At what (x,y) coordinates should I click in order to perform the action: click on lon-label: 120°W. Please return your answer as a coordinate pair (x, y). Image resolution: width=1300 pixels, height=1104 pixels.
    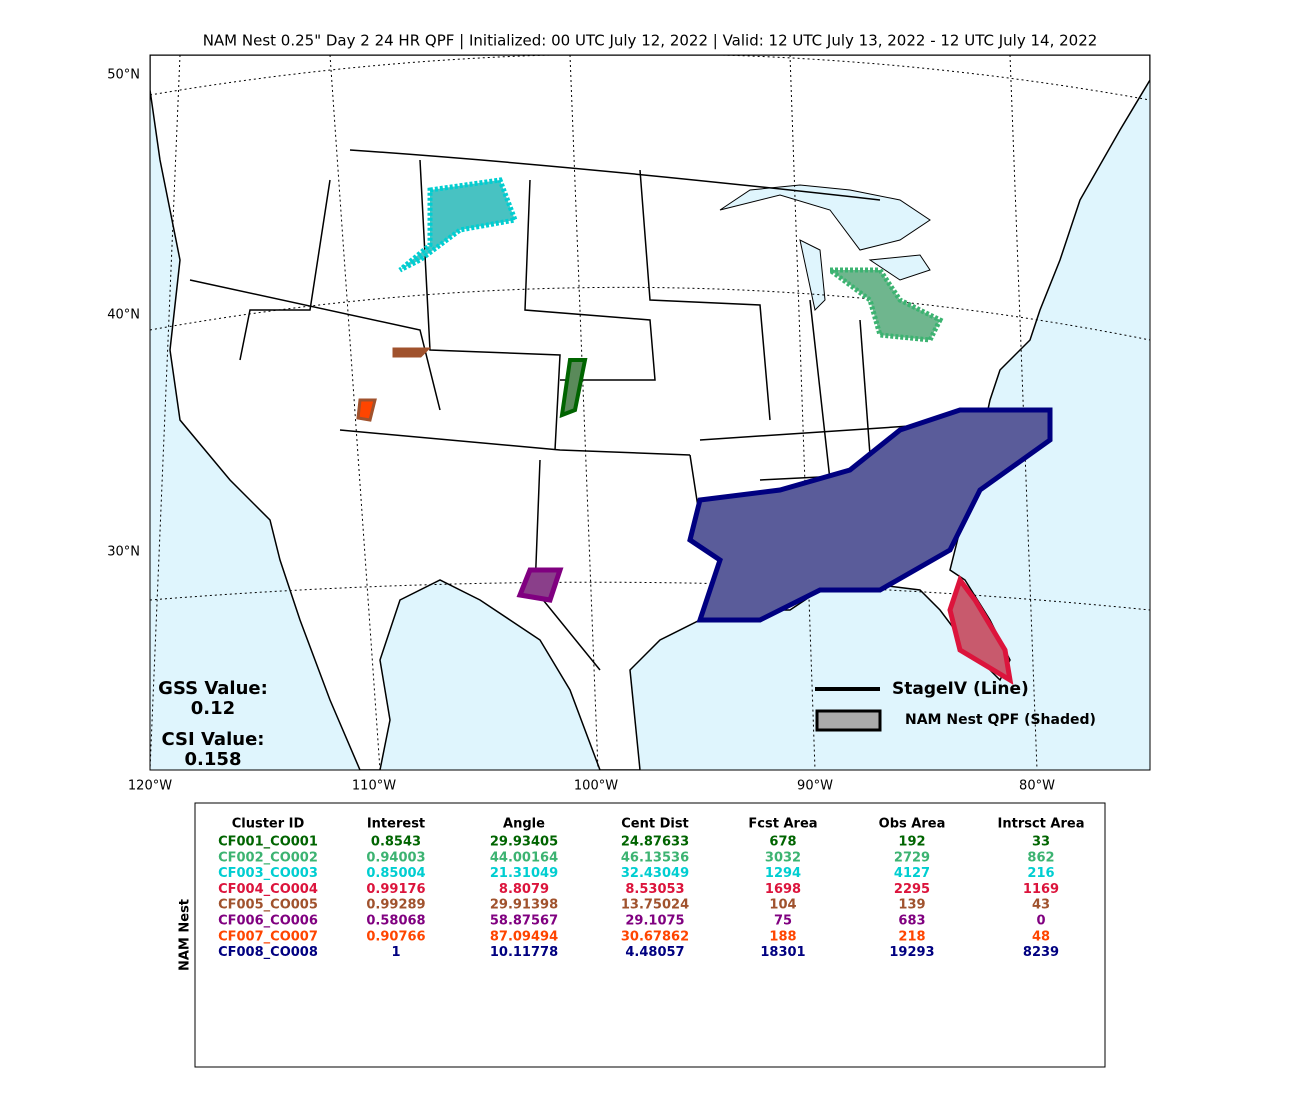
    Looking at the image, I should click on (150, 786).